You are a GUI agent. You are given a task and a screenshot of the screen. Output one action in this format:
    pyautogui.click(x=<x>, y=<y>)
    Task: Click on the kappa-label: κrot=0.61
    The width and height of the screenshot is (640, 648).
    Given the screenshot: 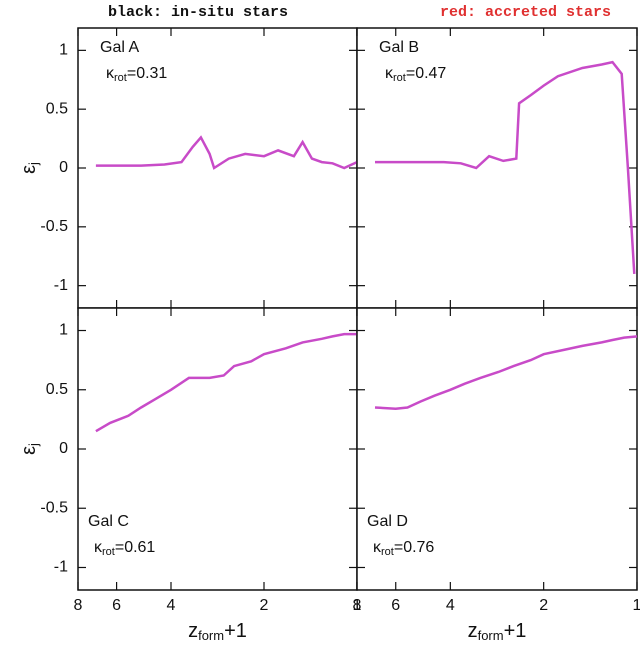 What is the action you would take?
    pyautogui.click(x=124, y=548)
    